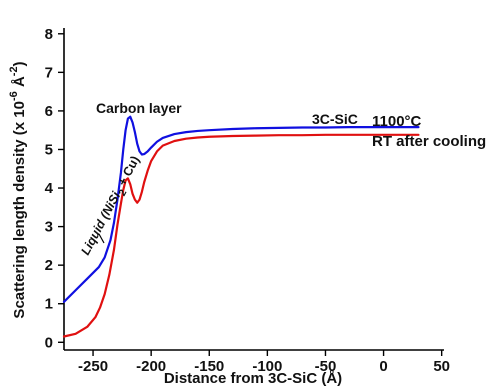 The width and height of the screenshot is (496, 388). What do you see at coordinates (49, 342) in the screenshot?
I see `y-tick-label: 0` at bounding box center [49, 342].